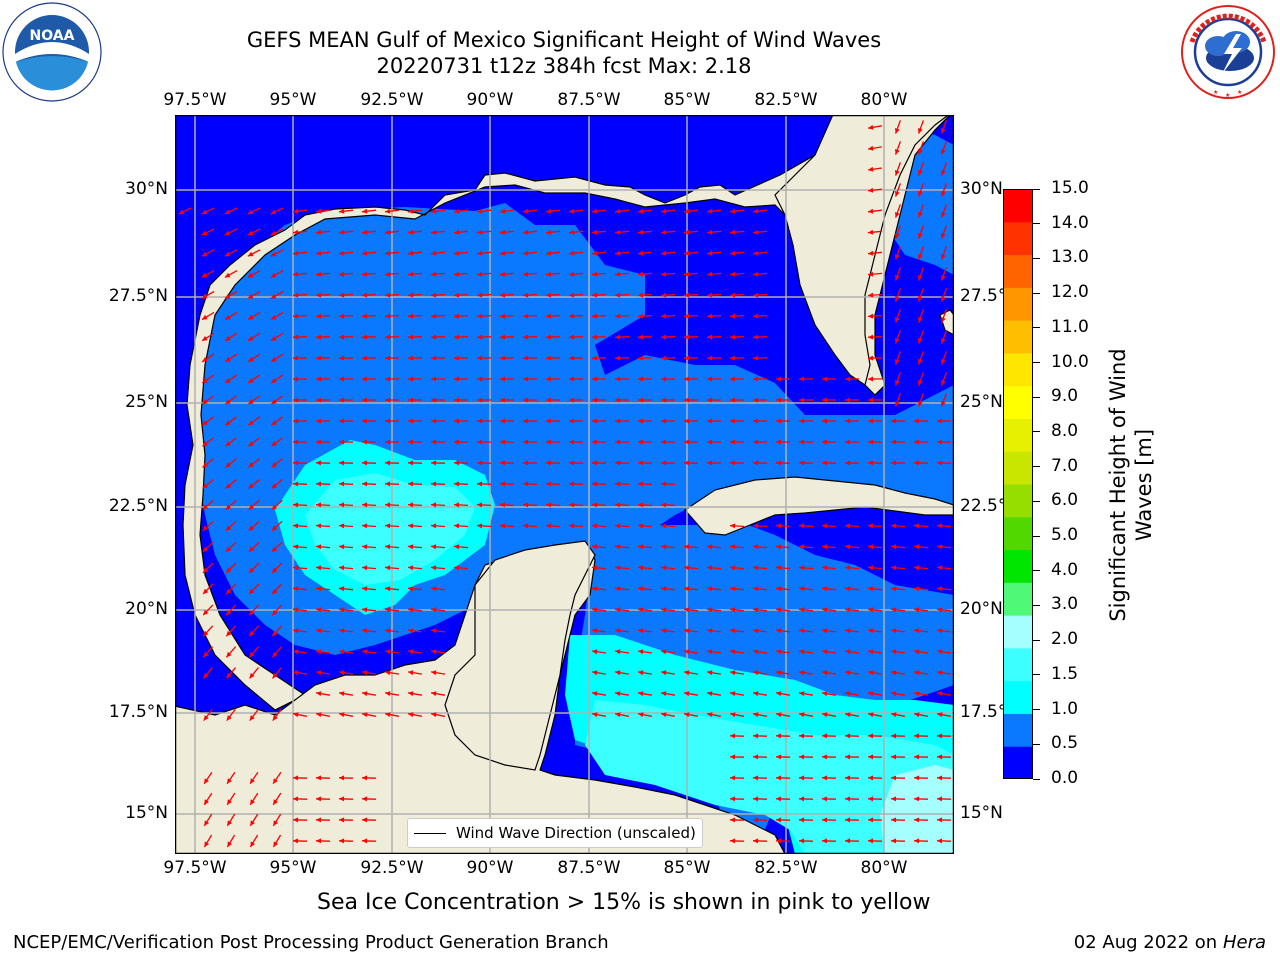  I want to click on colorbar-tick-label: 15.0, so click(1070, 188).